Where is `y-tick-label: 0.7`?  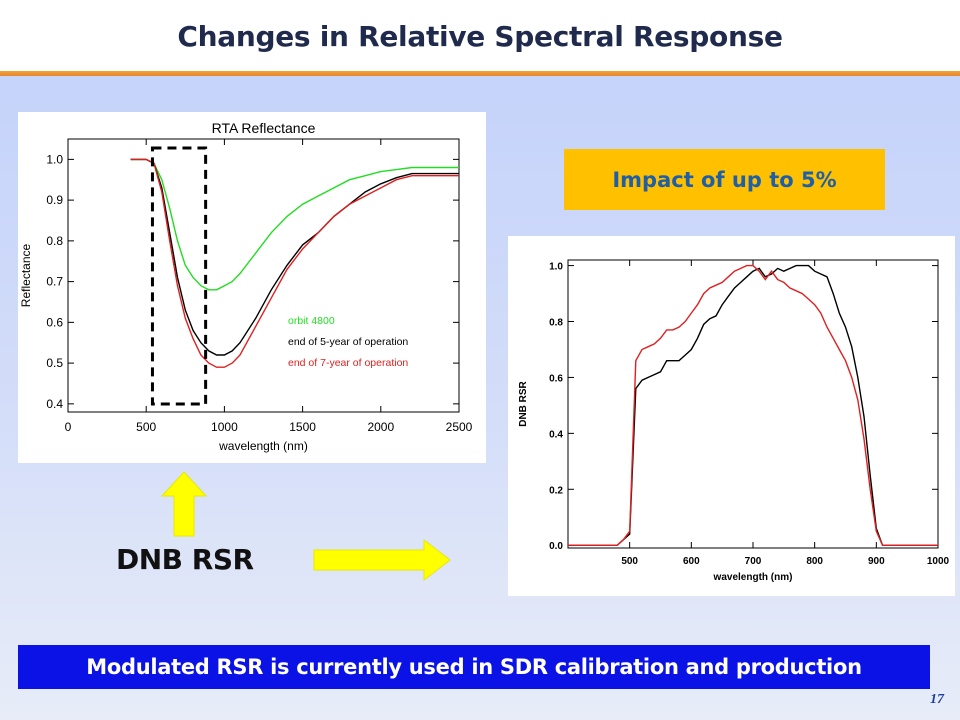
y-tick-label: 0.7 is located at coordinates (54, 282).